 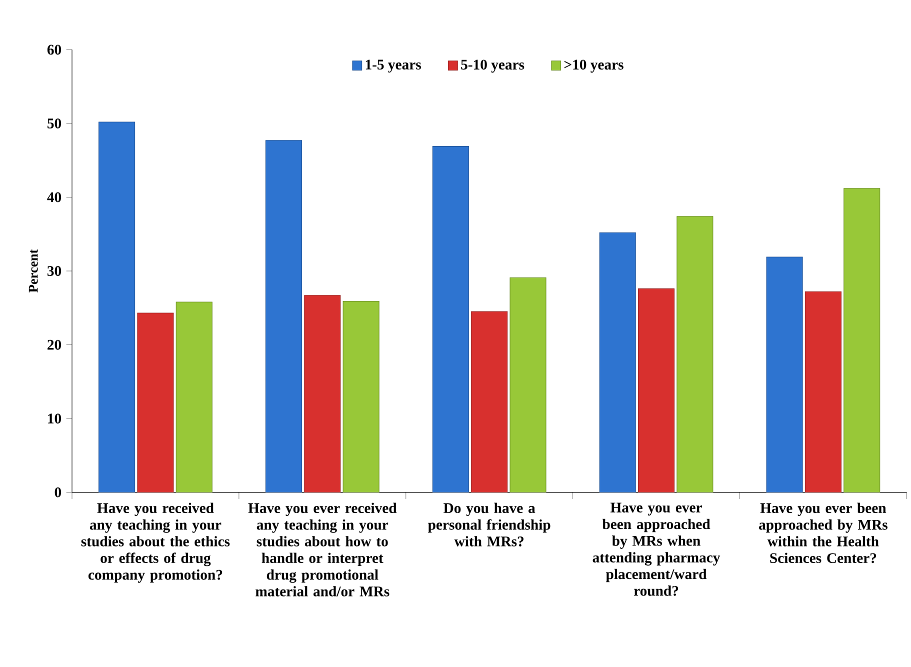 What do you see at coordinates (155, 542) in the screenshot?
I see `x-tick-label: Have you received any teaching in your studies about the ethics or effects of drug company promotion?` at bounding box center [155, 542].